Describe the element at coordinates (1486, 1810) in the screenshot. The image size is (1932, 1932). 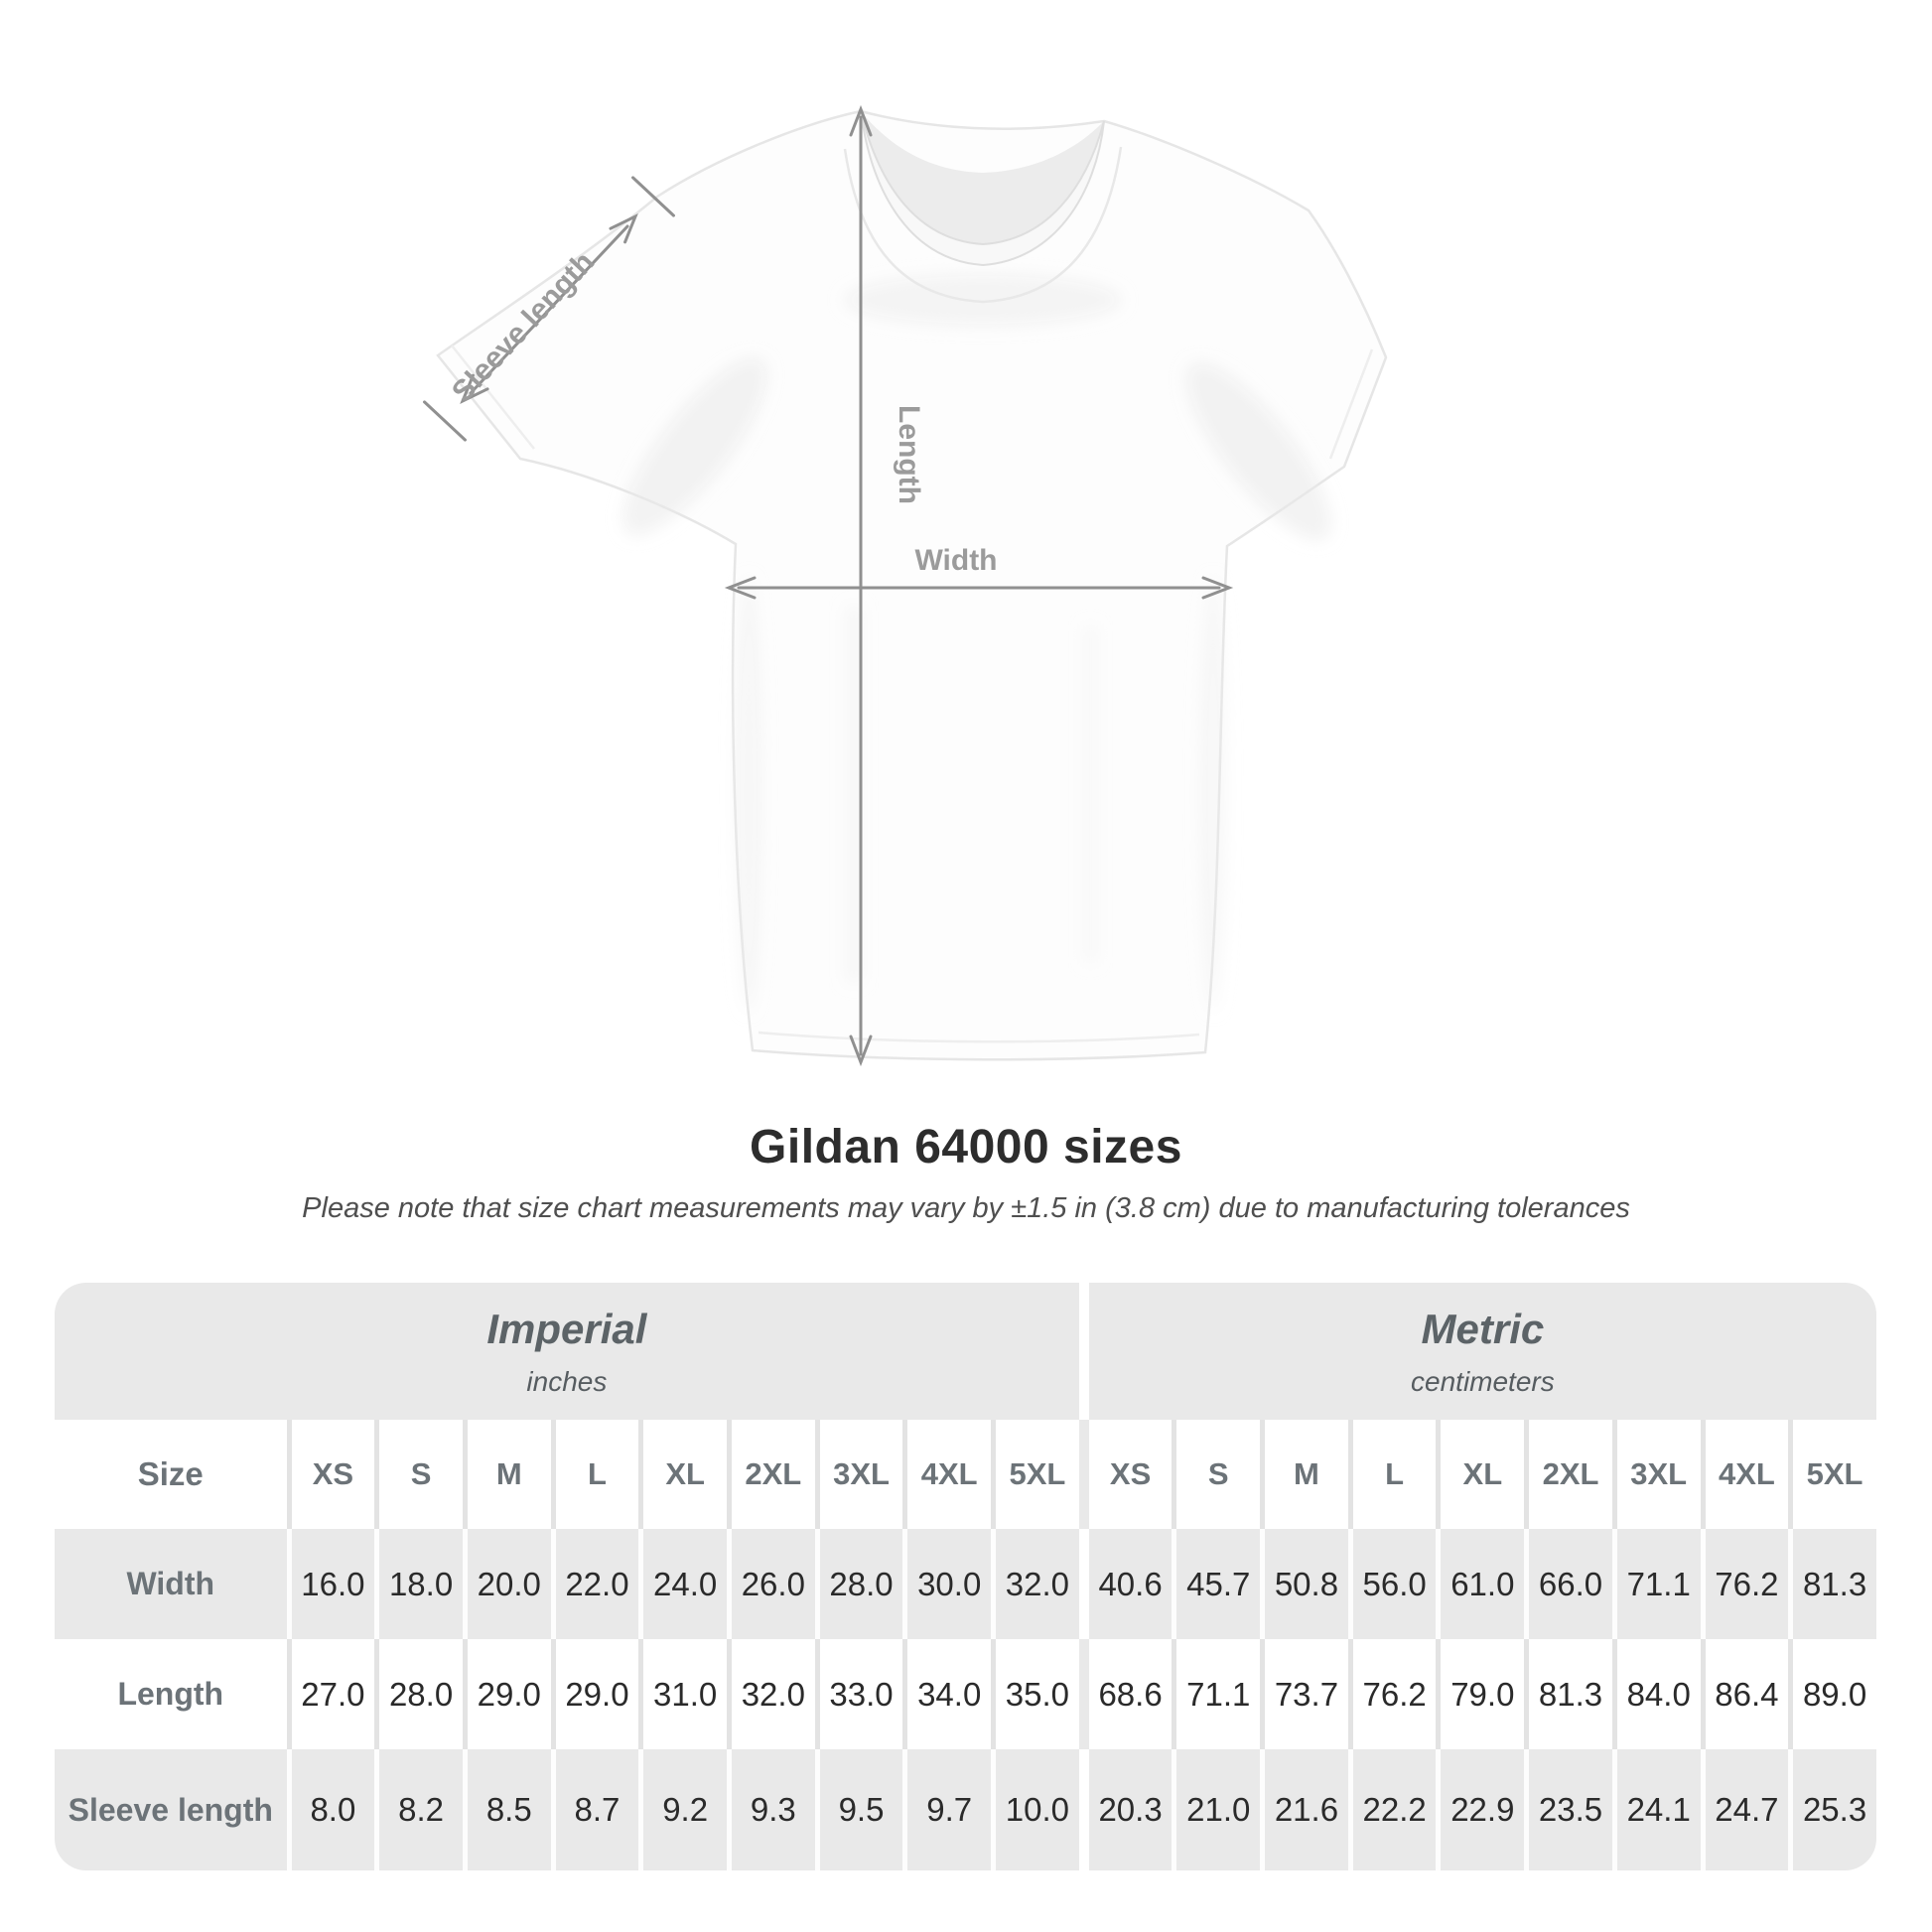
I see `measurement-cell: 22.9` at that location.